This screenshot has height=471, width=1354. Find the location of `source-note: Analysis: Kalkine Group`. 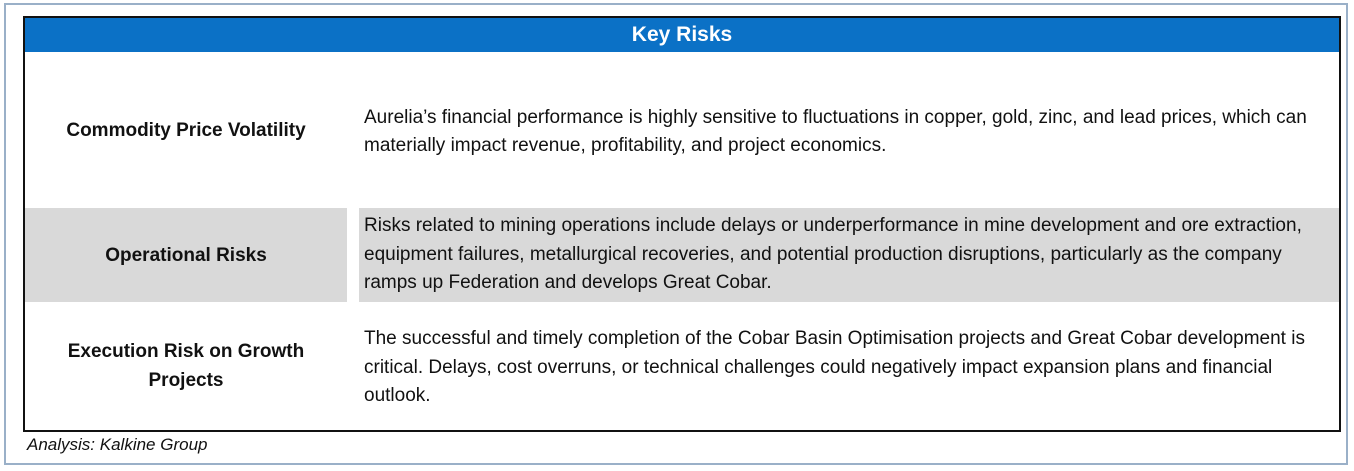

source-note: Analysis: Kalkine Group is located at coordinates (117, 444).